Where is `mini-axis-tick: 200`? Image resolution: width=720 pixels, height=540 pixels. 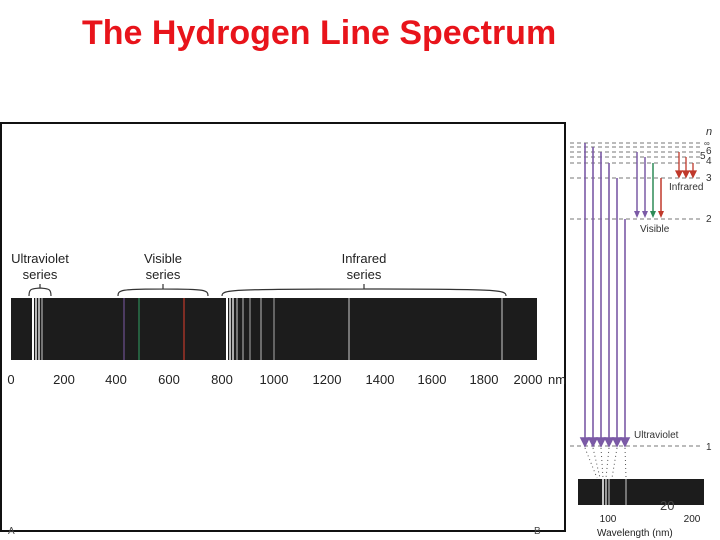
mini-axis-tick: 200 is located at coordinates (692, 519).